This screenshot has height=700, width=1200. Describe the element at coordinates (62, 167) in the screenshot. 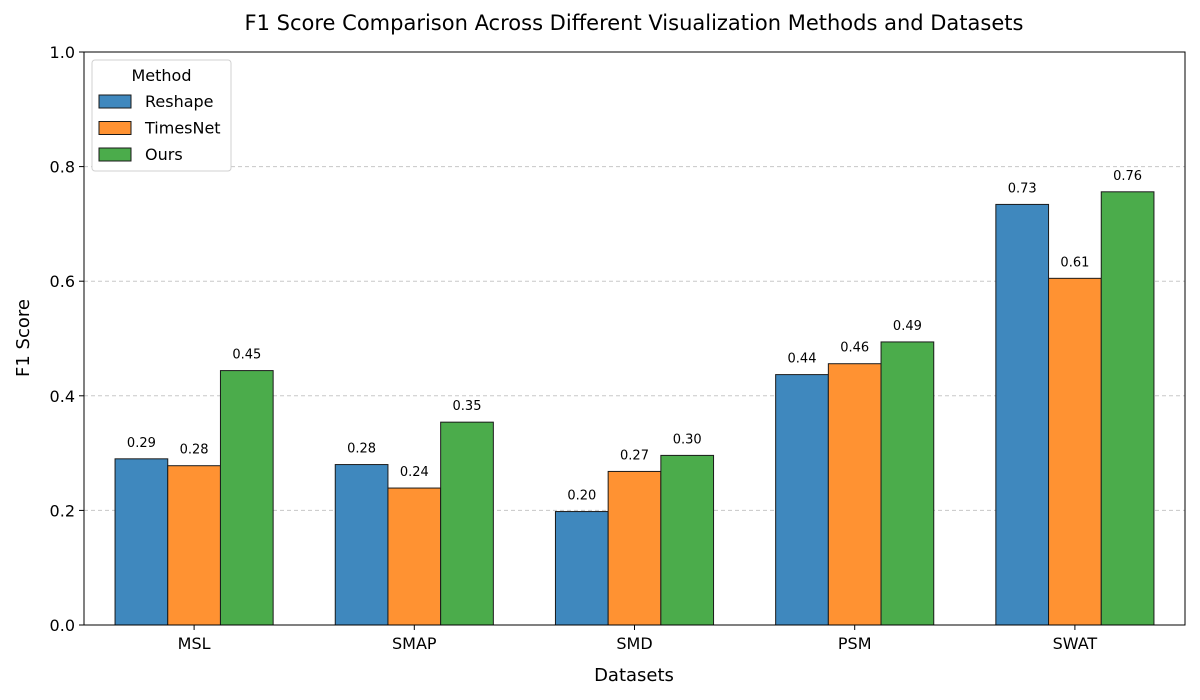

I see `y-tick-label: 0.8` at that location.